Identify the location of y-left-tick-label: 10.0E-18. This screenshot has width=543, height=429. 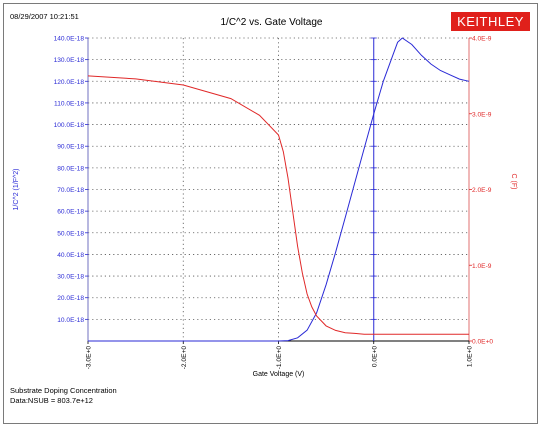
(70, 320).